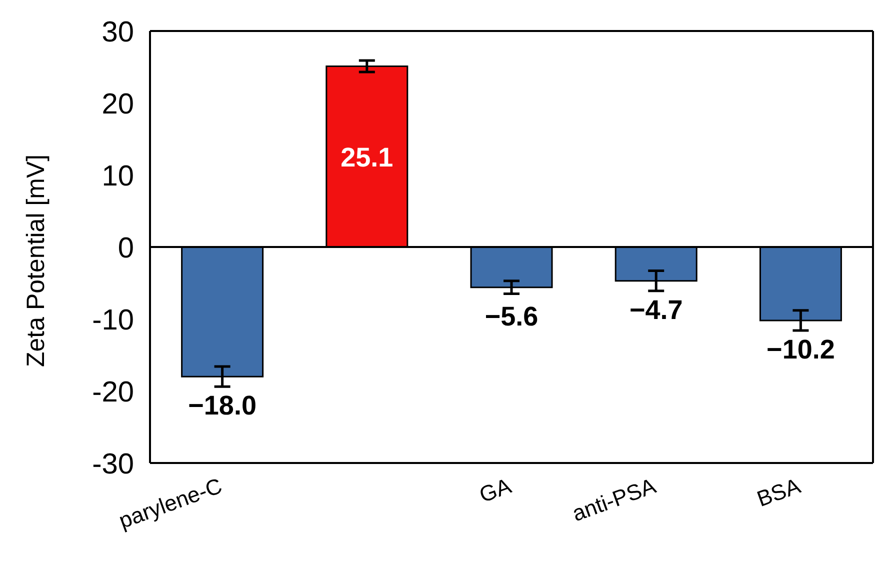  I want to click on x-tick-label: GA, so click(495, 490).